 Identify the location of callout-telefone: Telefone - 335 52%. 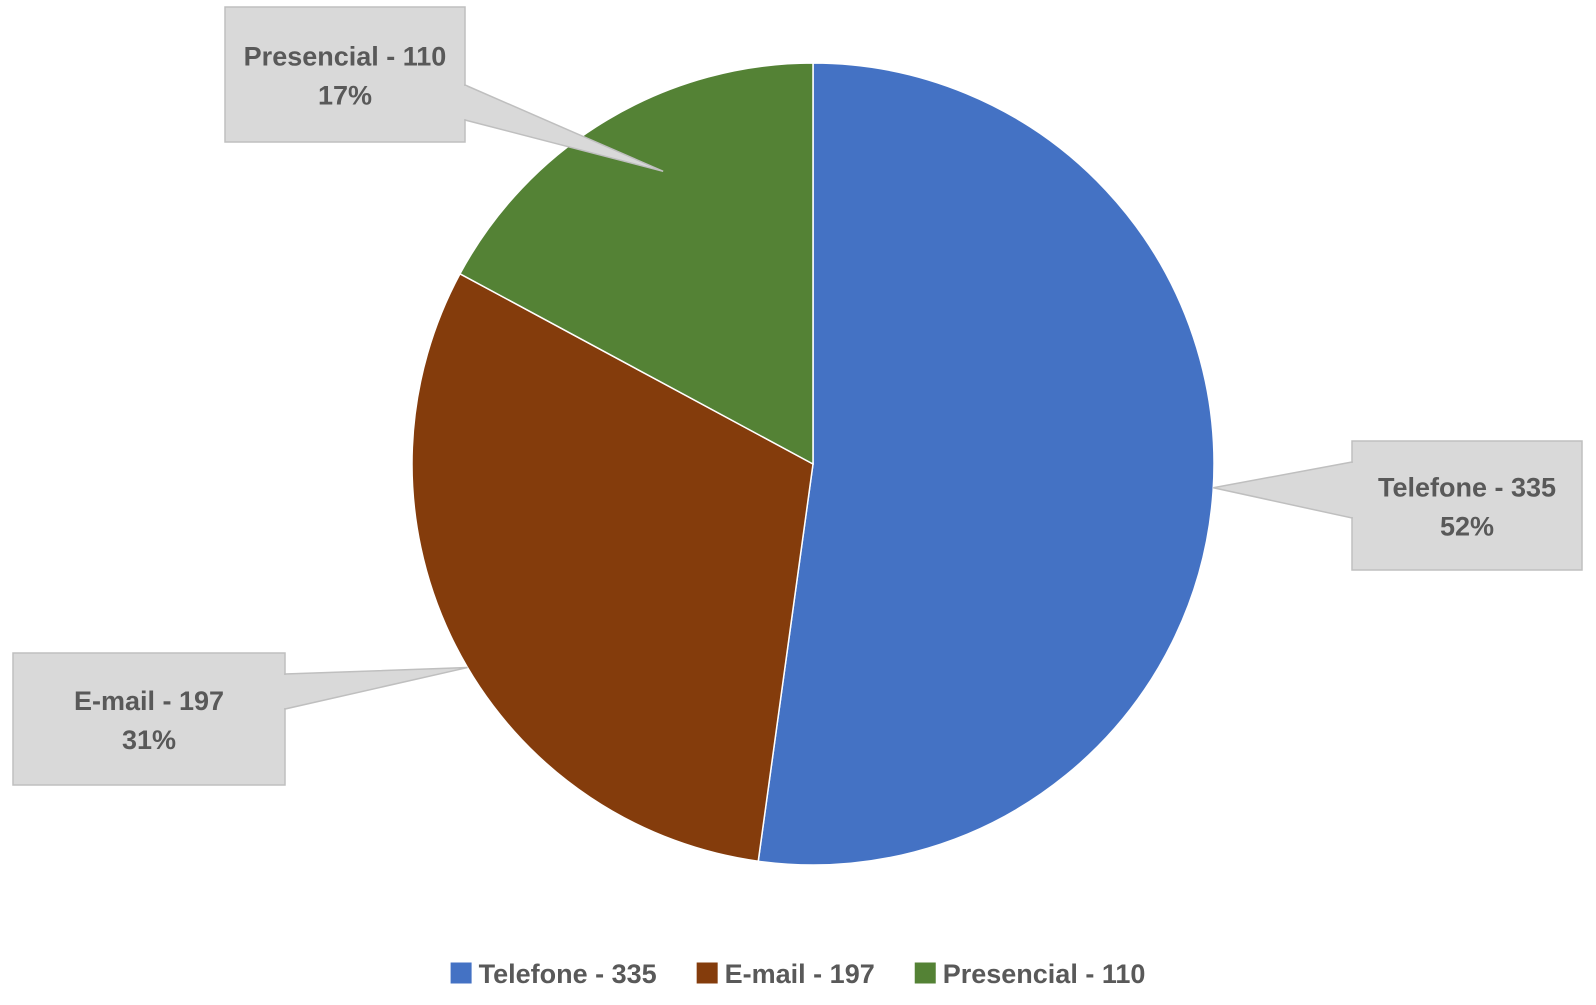
(1398, 505).